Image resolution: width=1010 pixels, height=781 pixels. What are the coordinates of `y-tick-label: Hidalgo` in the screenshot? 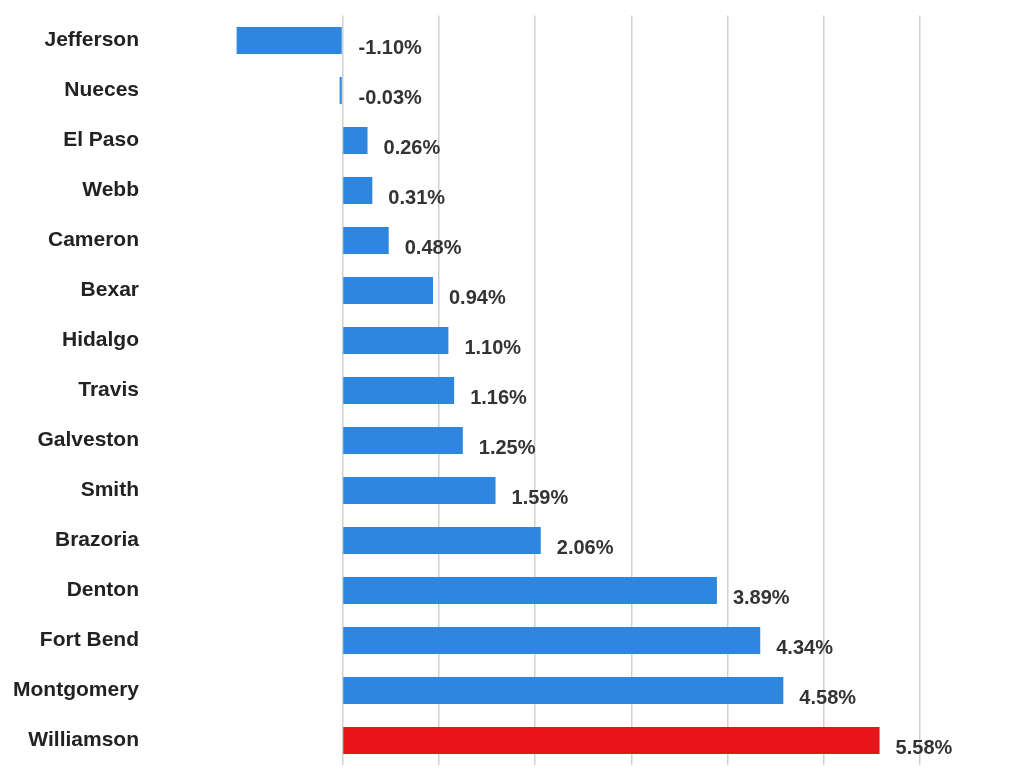 It's located at (100, 339).